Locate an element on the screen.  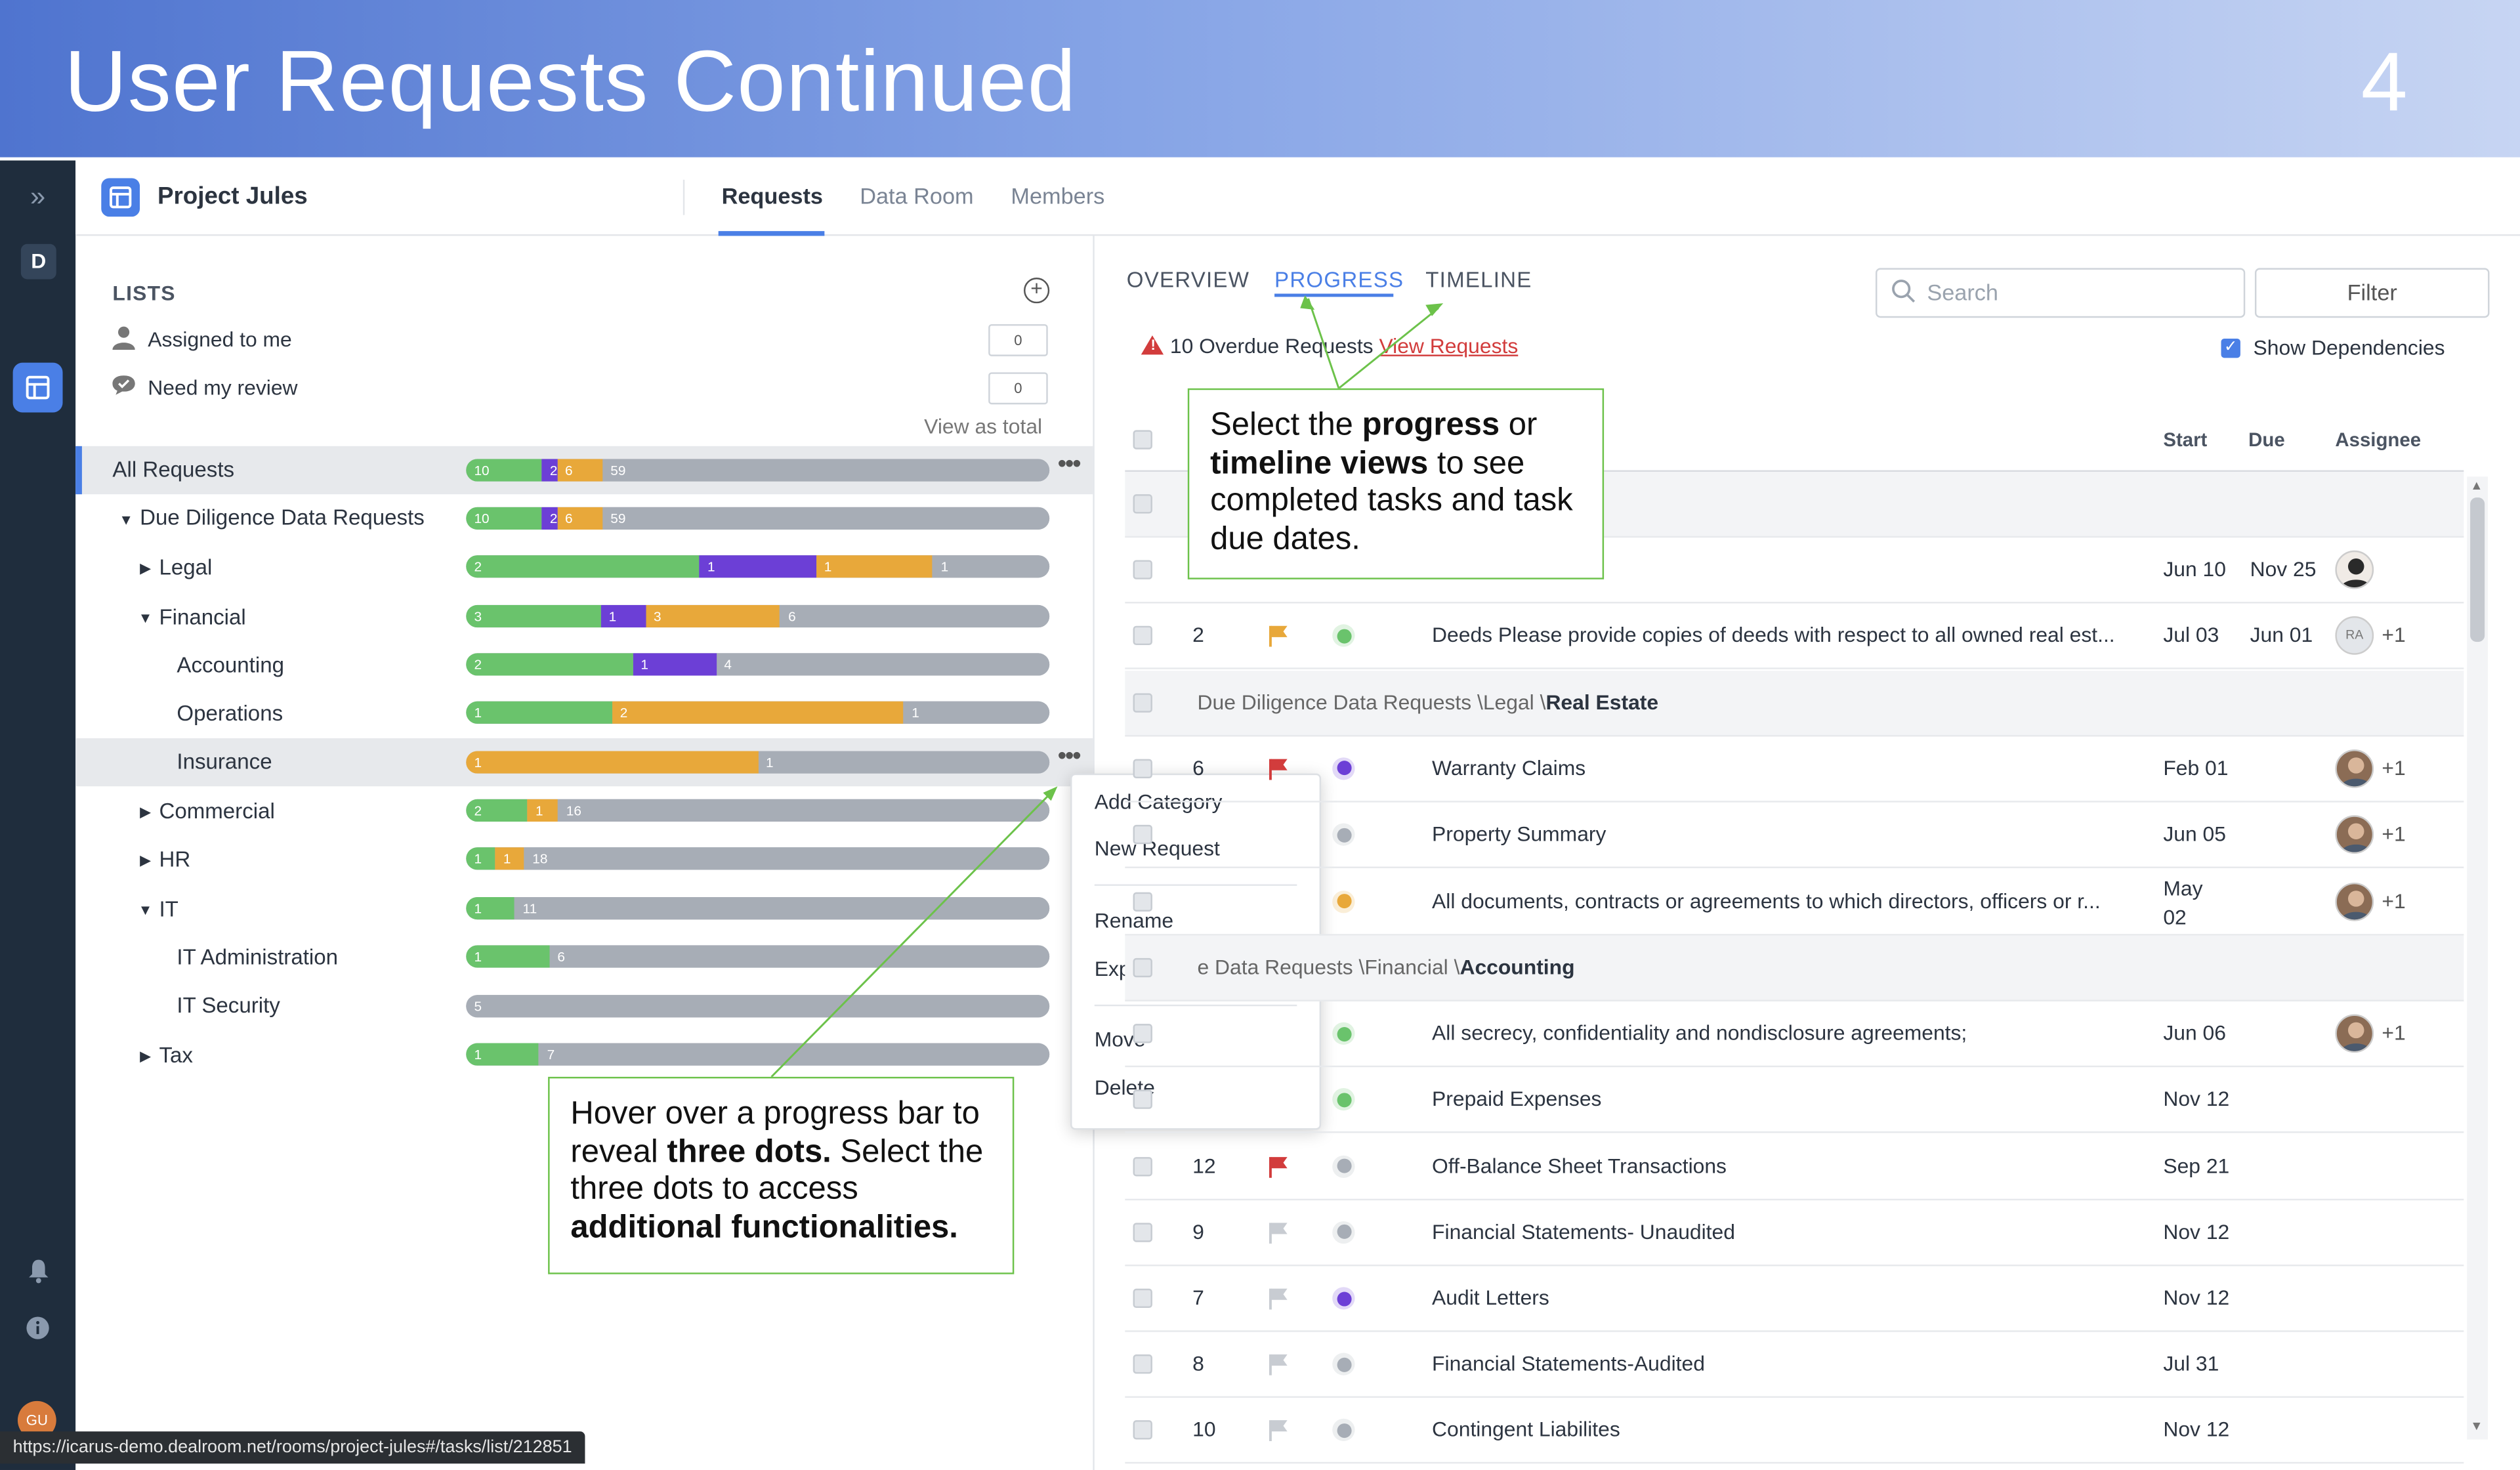
tab-data-room: Data Room is located at coordinates (917, 195).